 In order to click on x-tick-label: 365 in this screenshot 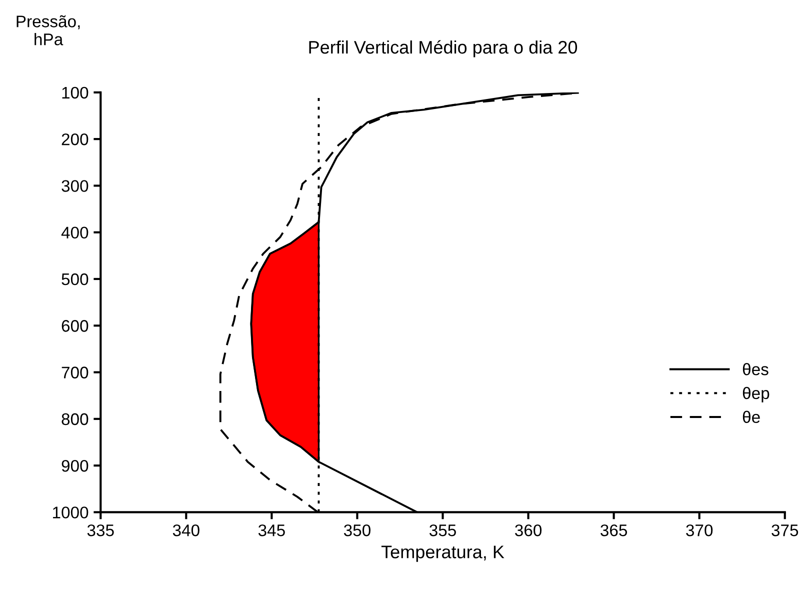, I will do `click(614, 530)`.